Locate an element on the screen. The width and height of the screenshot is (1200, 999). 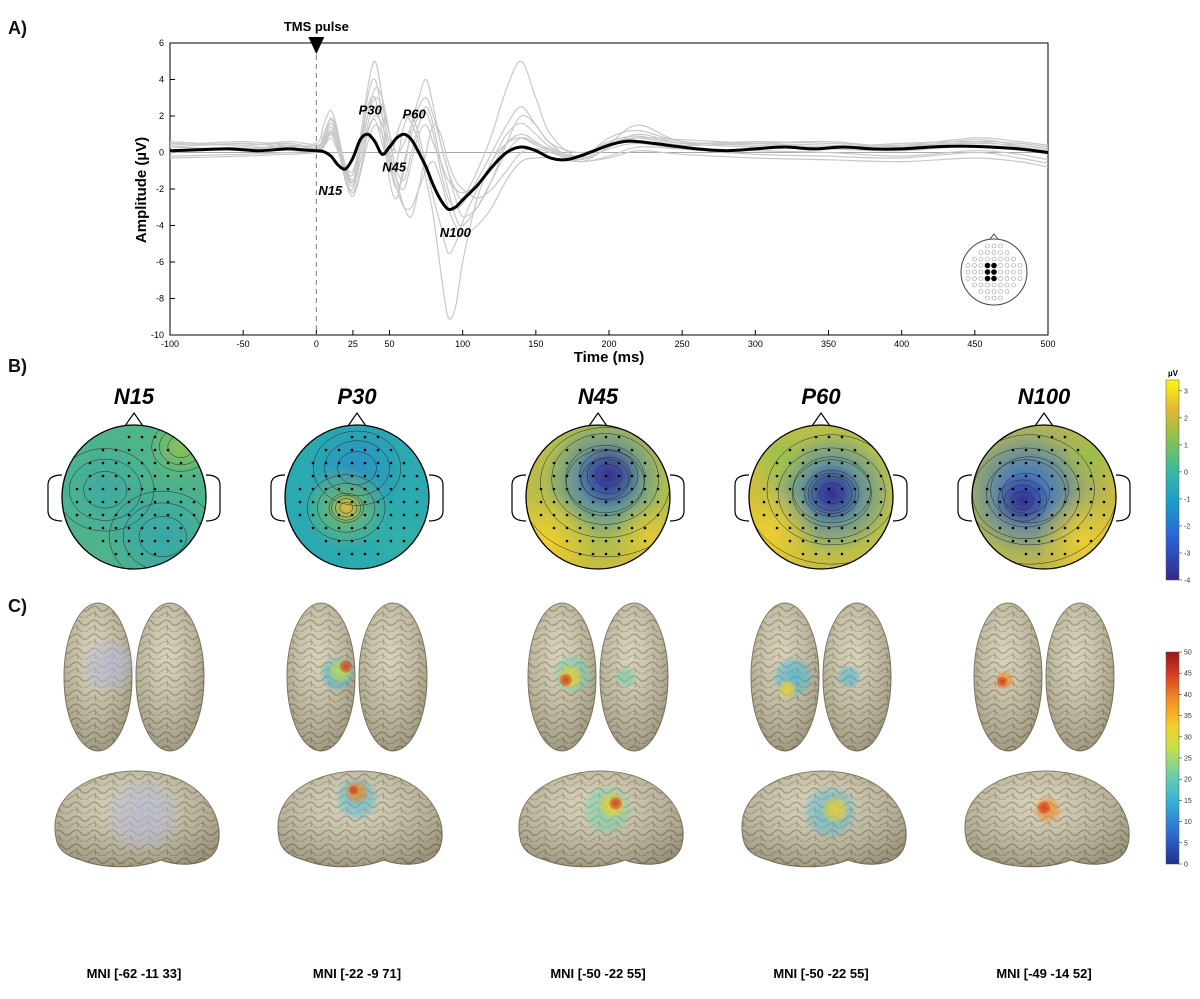
peak-label-p30: P30 is located at coordinates (371, 109).